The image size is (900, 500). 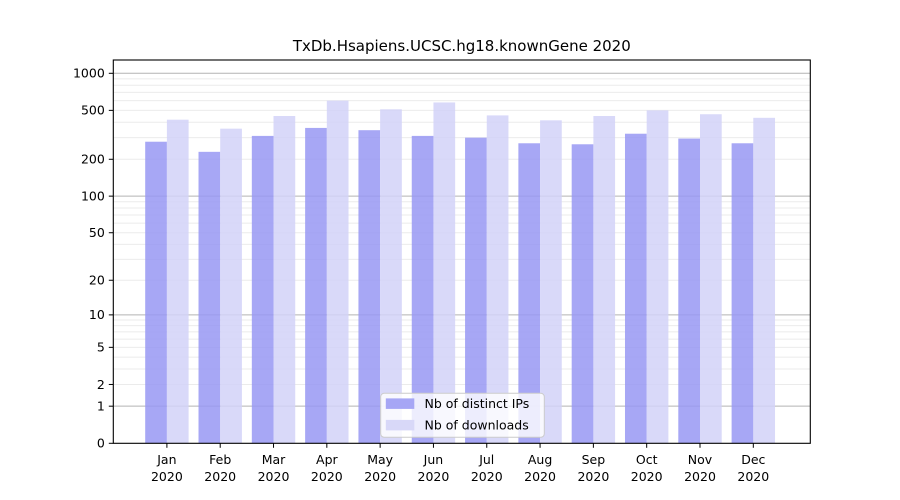 I want to click on bar-oct-distinct-ips, so click(x=635, y=288).